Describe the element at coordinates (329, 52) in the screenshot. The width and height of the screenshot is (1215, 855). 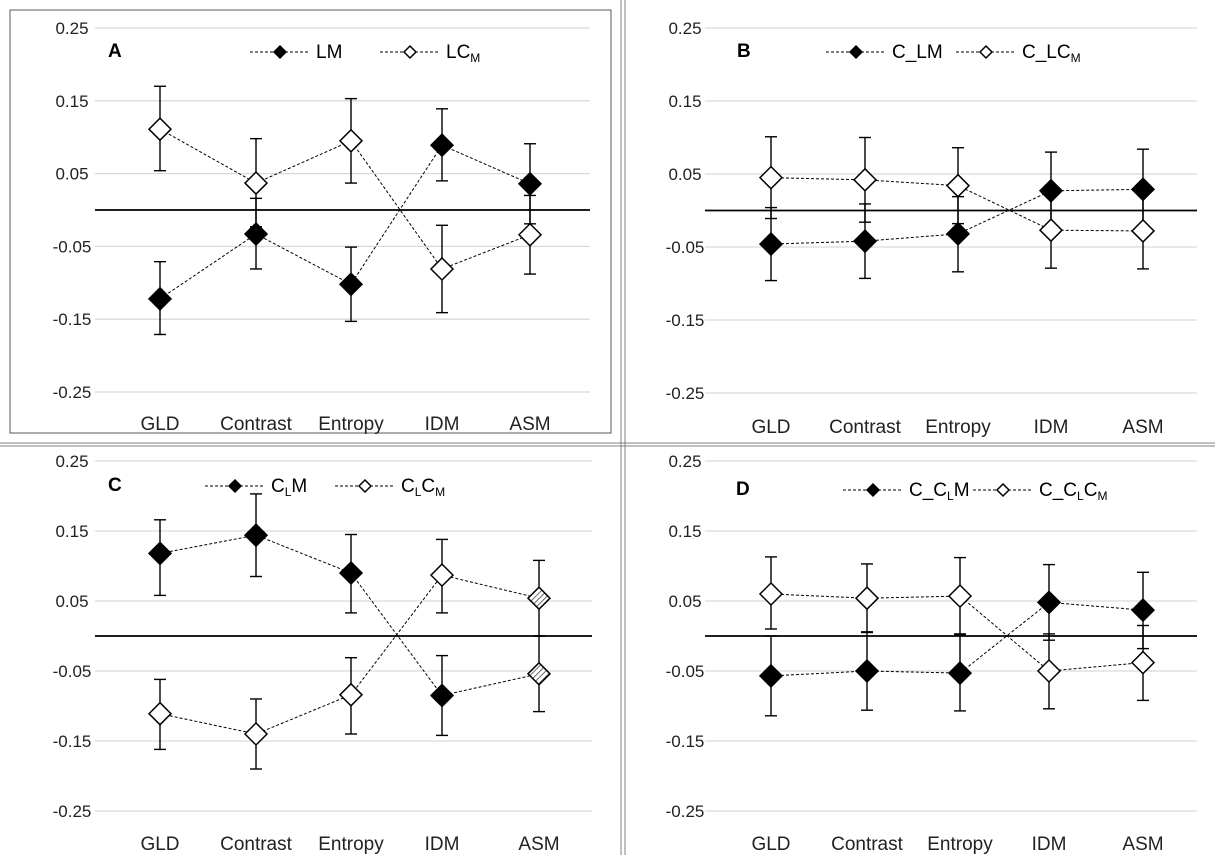
I see `legend-label: LM` at that location.